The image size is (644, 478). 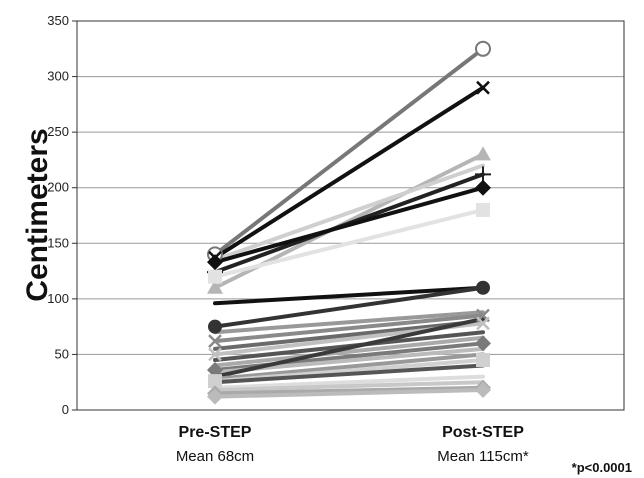 What do you see at coordinates (58, 242) in the screenshot?
I see `y-tick-label: 150` at bounding box center [58, 242].